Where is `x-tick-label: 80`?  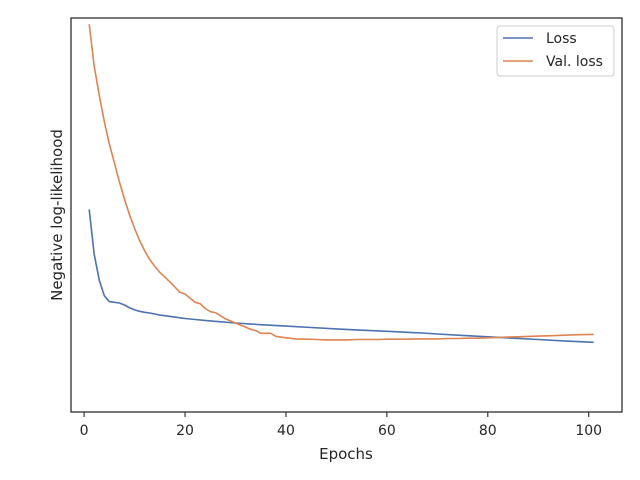 x-tick-label: 80 is located at coordinates (488, 431).